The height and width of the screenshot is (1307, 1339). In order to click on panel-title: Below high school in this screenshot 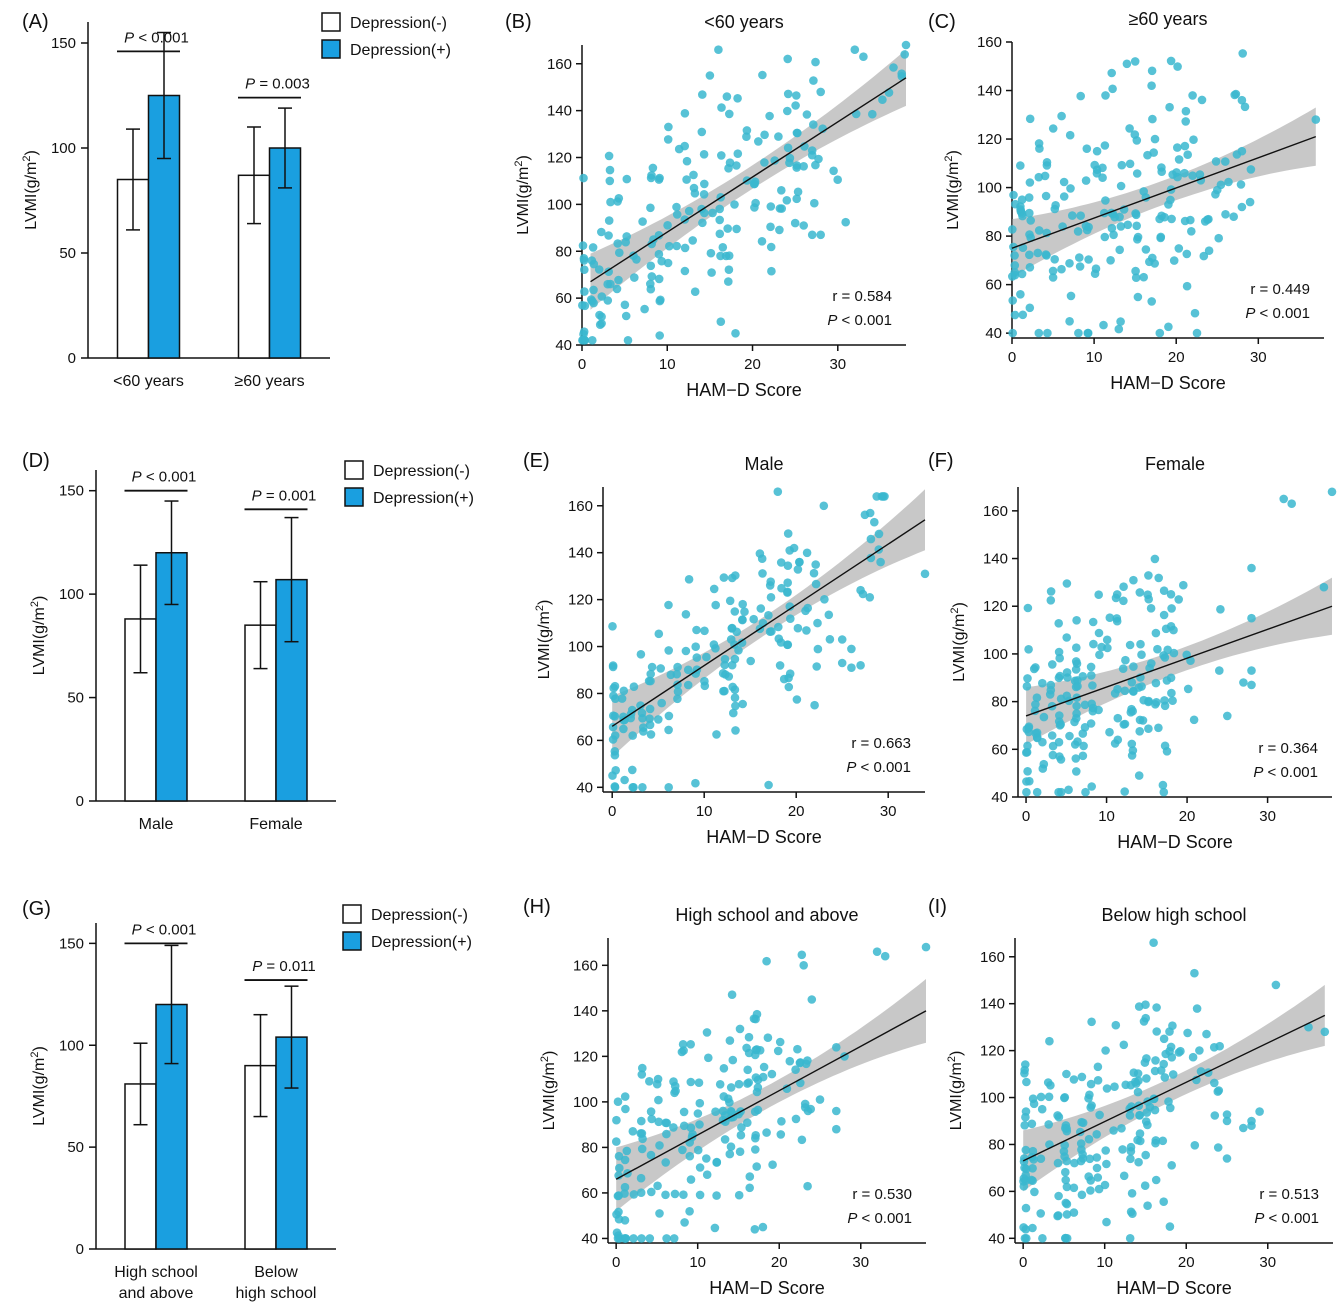, I will do `click(1173, 915)`.